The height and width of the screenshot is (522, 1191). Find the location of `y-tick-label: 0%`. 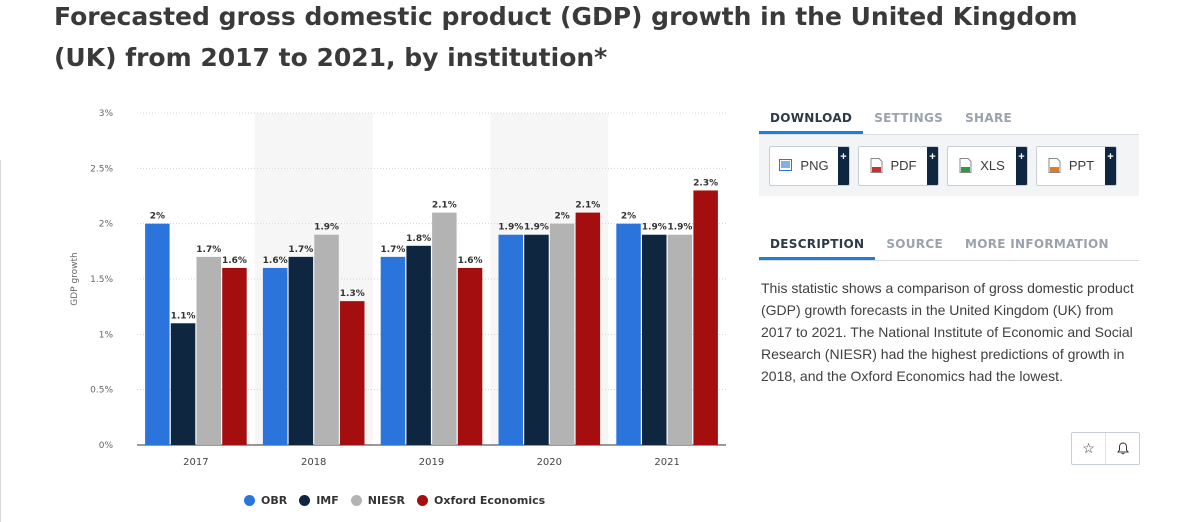

y-tick-label: 0% is located at coordinates (106, 446).